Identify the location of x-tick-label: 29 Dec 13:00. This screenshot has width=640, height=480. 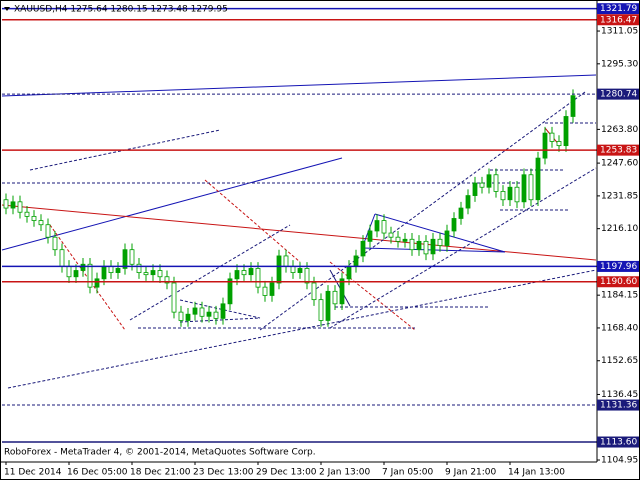
(286, 473).